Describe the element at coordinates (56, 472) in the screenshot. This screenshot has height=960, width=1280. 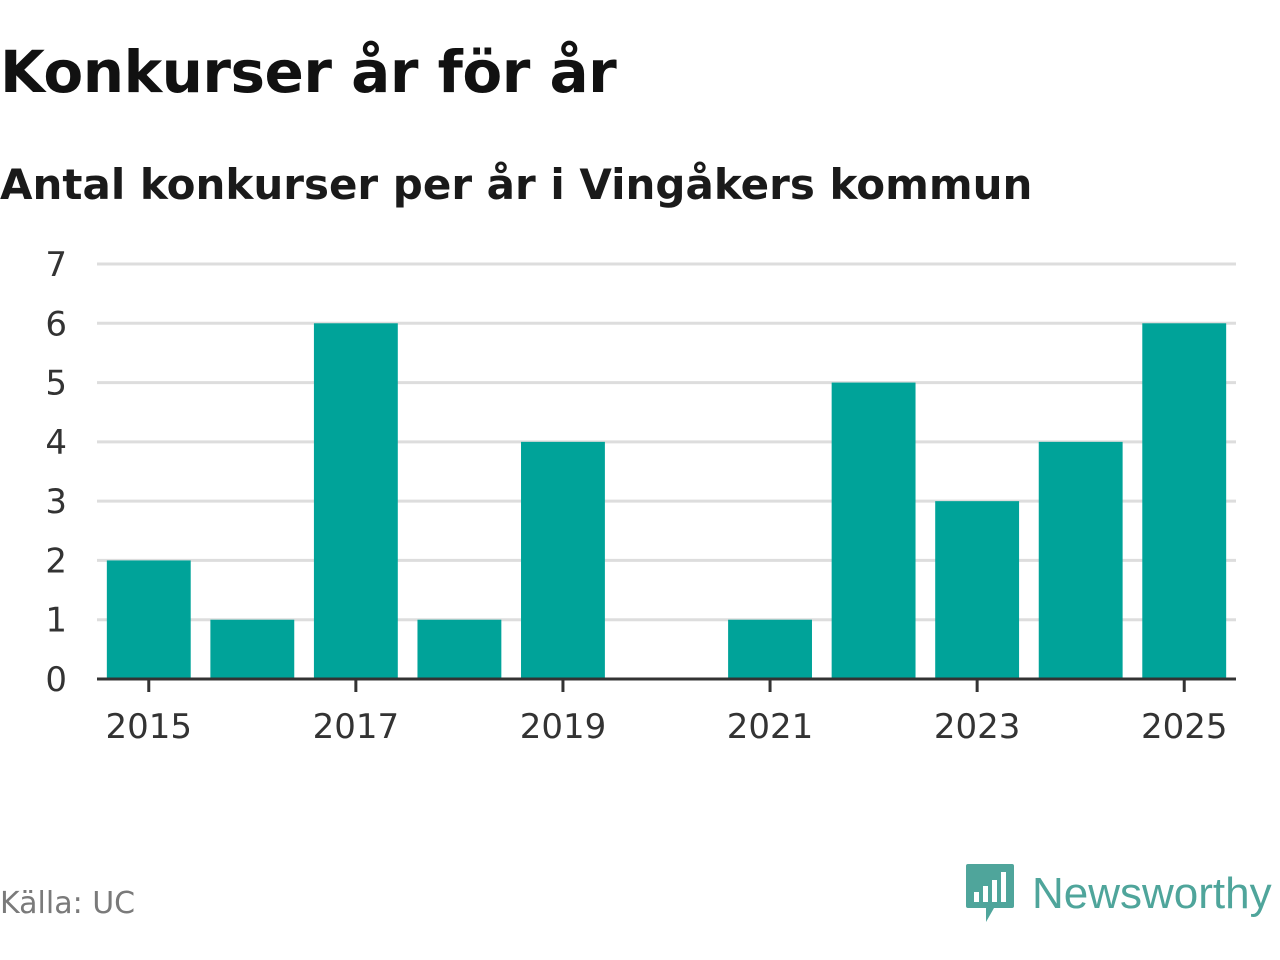
I see `y-axis-ticks: 0 1 2 3 4 5 6 7` at that location.